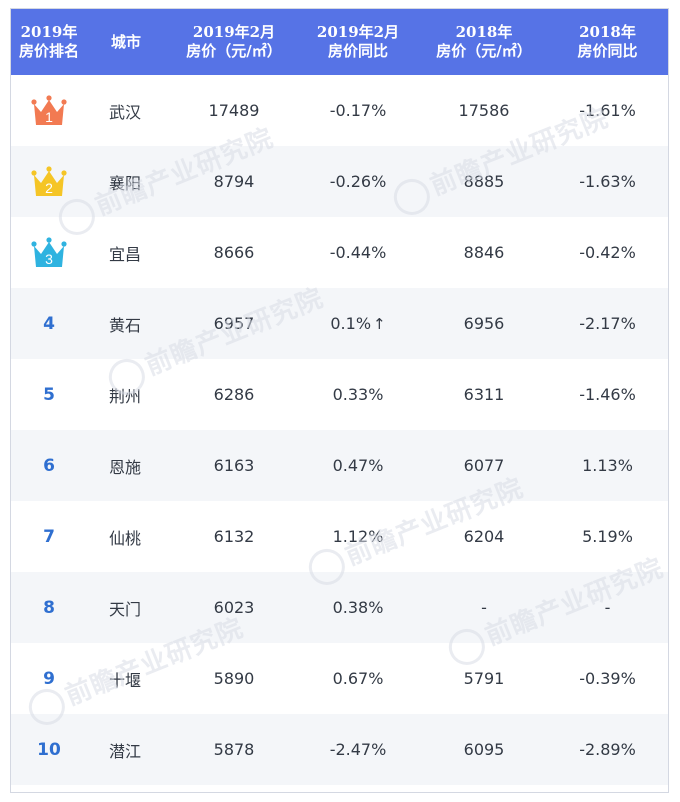 This screenshot has height=802, width=680. I want to click on city-cell: 武汉, so click(125, 112).